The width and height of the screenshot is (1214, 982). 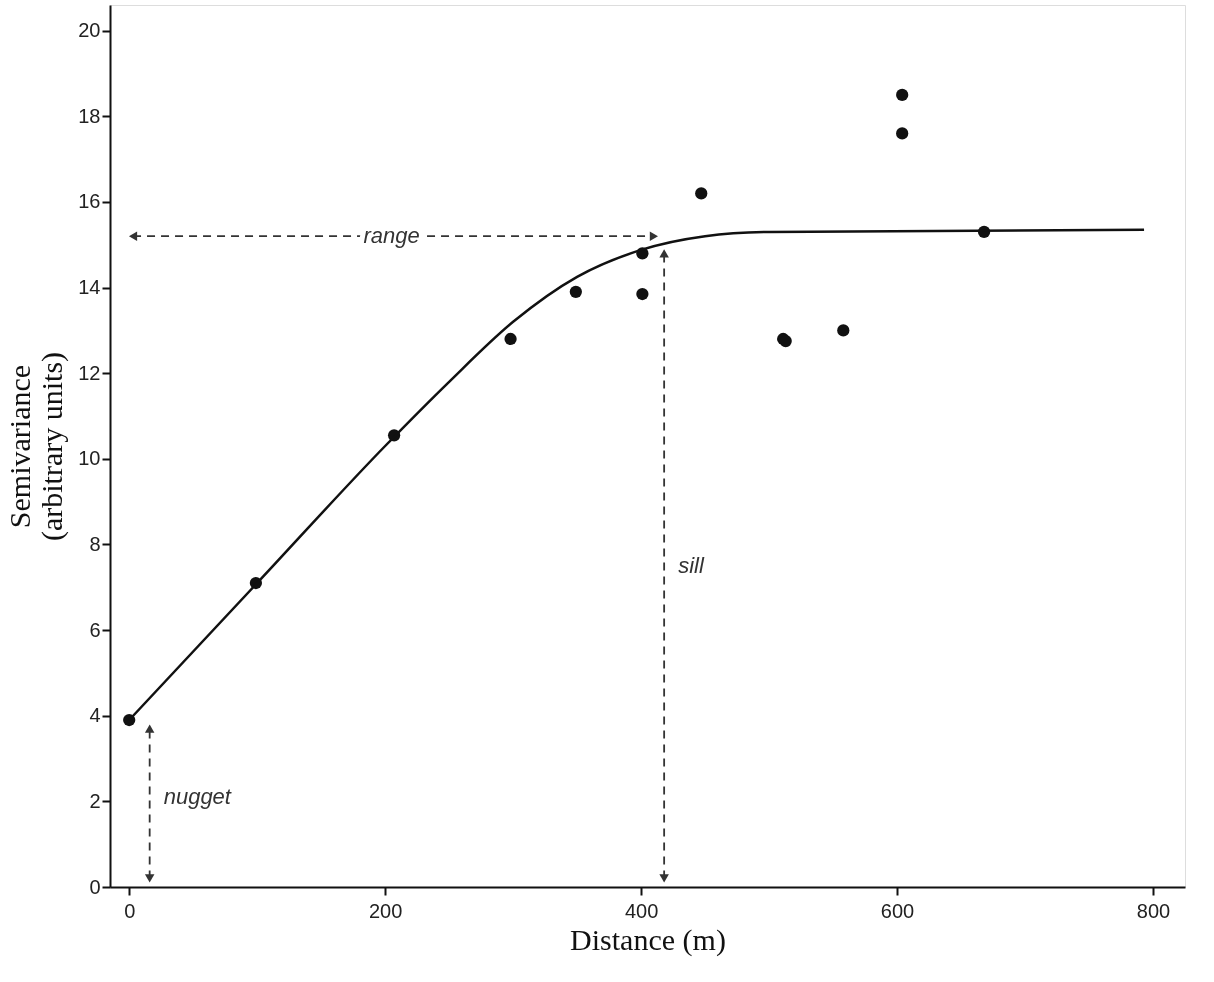 I want to click on annotation: range, so click(x=391, y=236).